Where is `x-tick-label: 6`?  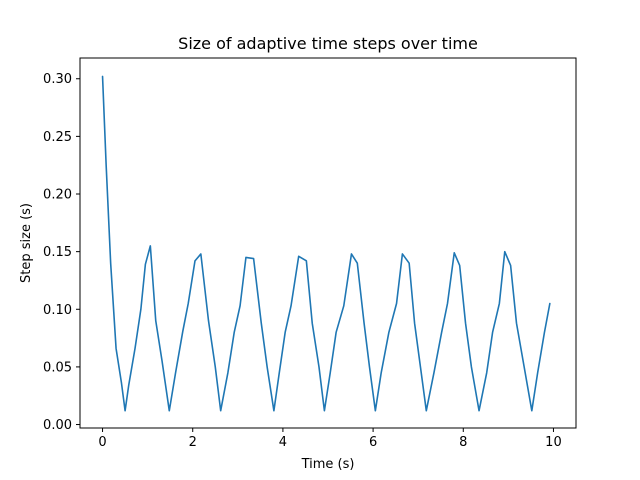
x-tick-label: 6 is located at coordinates (373, 442).